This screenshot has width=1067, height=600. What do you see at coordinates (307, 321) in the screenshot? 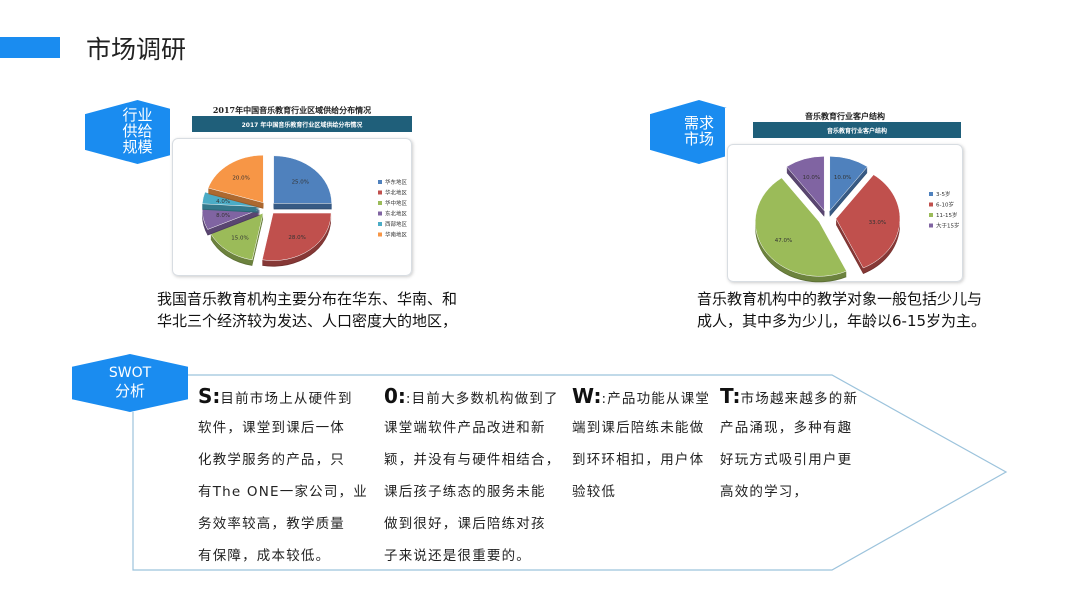
I see `caption-line: 华北三个经济较为发达、人口密度大的地区，` at bounding box center [307, 321].